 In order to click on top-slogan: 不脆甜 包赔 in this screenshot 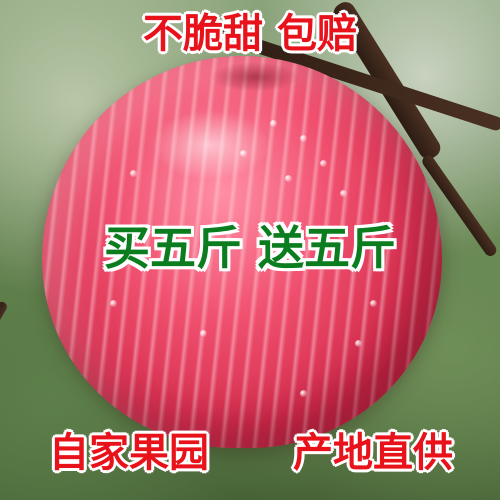, I will do `click(250, 34)`.